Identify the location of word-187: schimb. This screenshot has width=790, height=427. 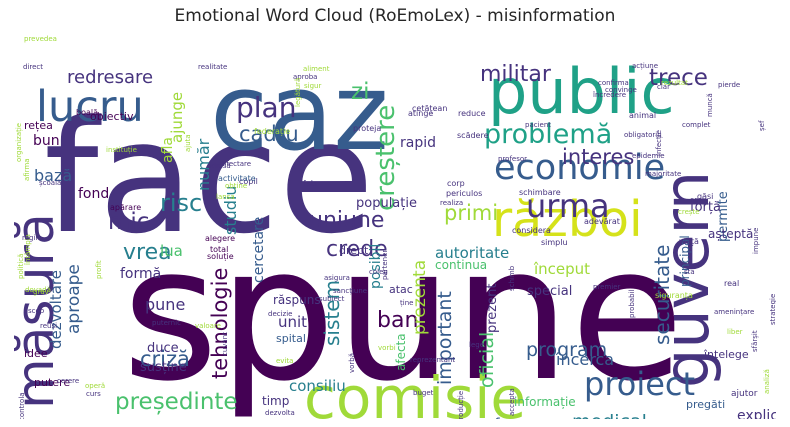
(512, 278).